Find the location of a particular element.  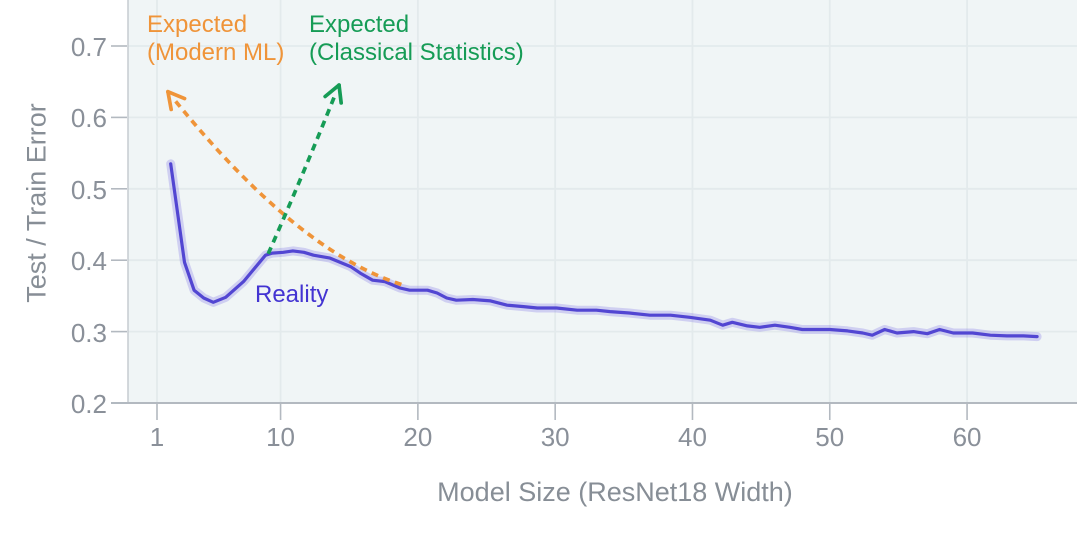

y-tick-label: 0.3 is located at coordinates (88, 332).